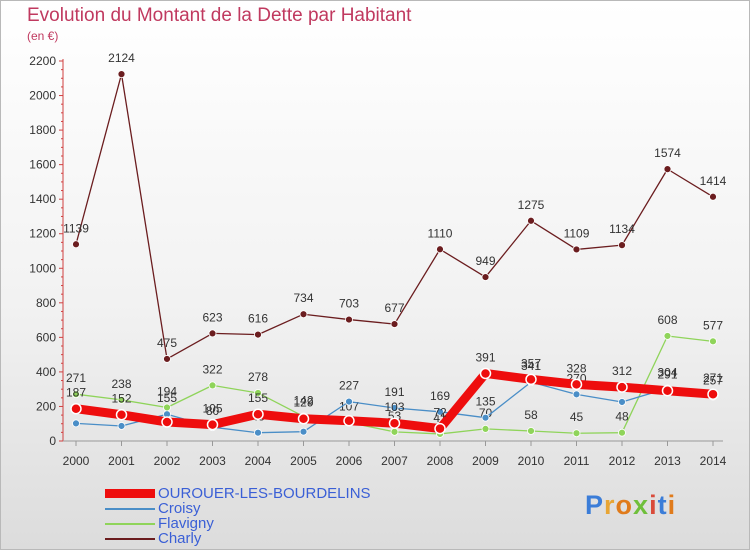 The width and height of the screenshot is (750, 550). I want to click on data-label: 72, so click(440, 413).